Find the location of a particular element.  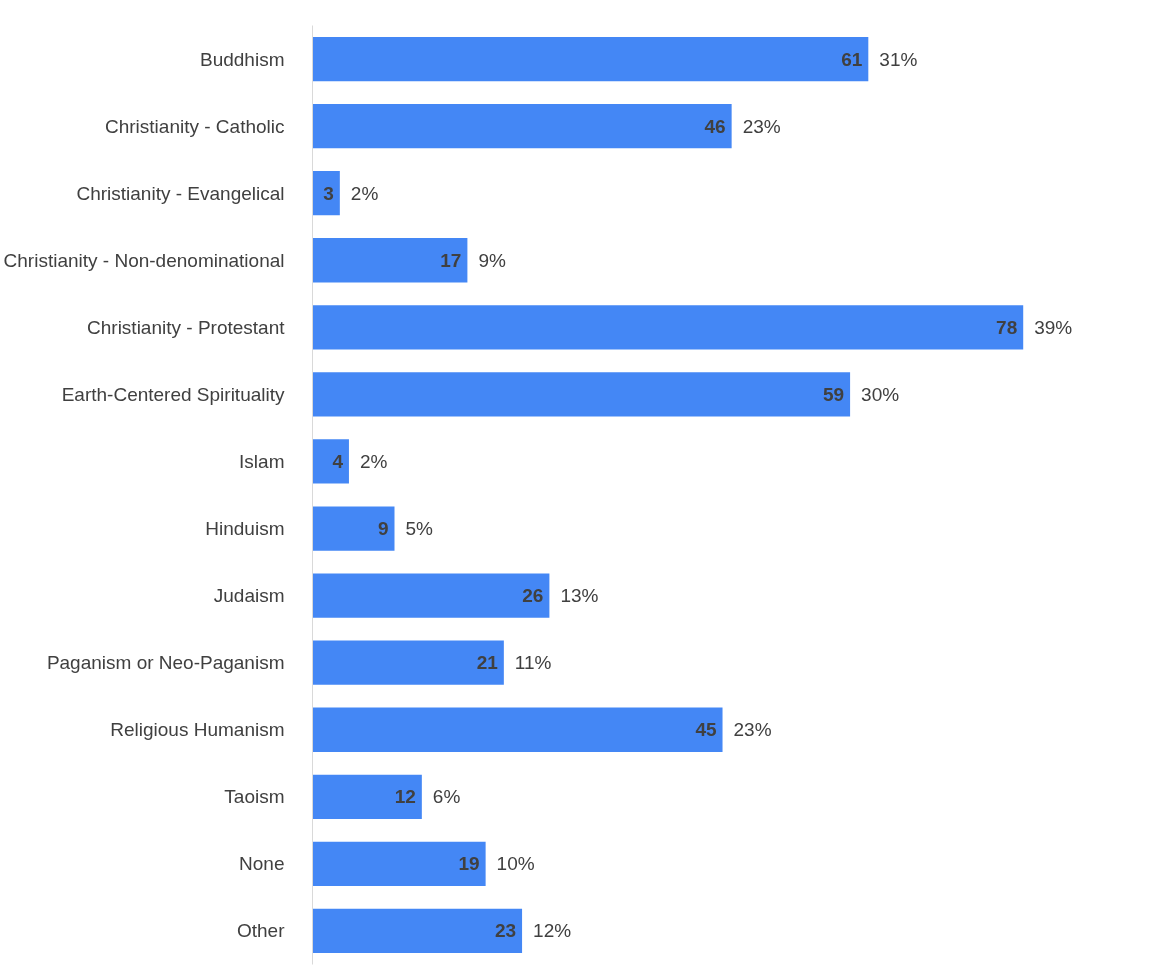

annotation: 31% is located at coordinates (898, 59).